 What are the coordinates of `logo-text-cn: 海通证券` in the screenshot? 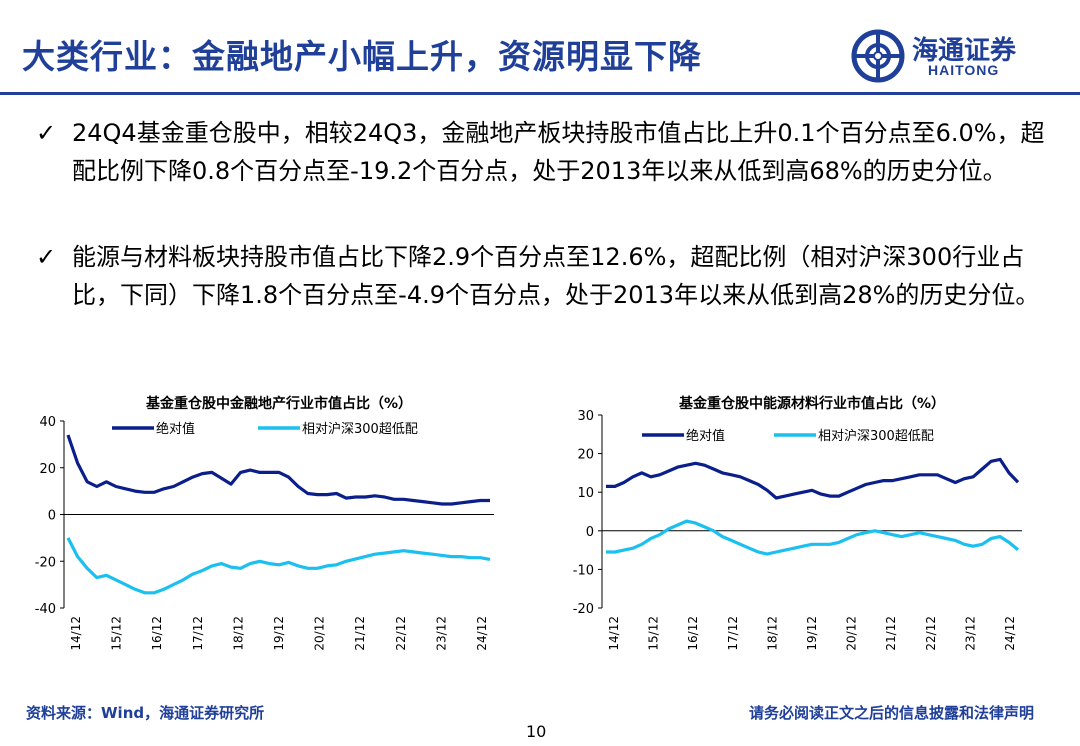 It's located at (964, 51).